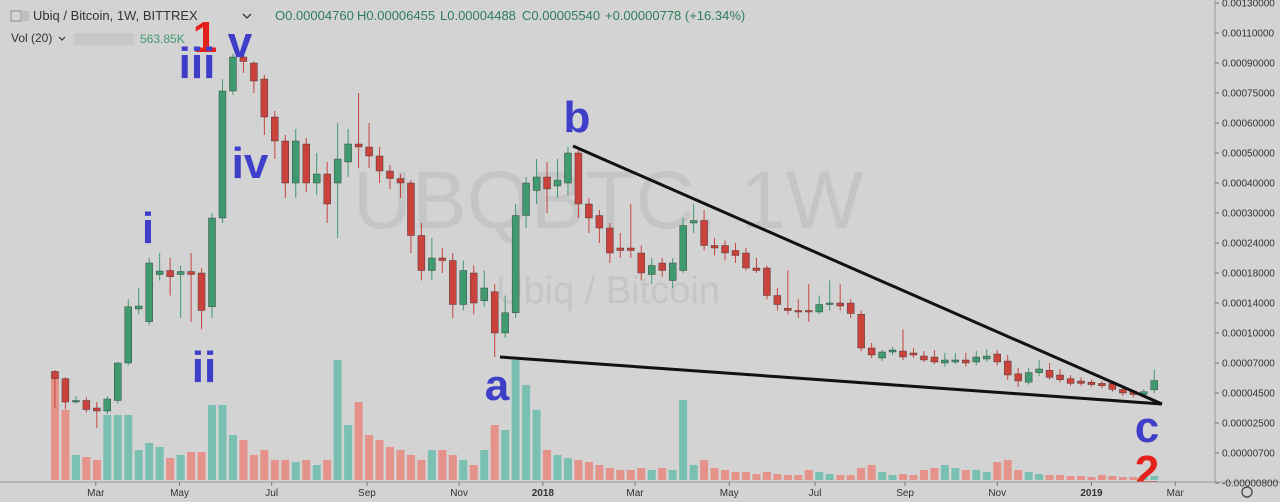 This screenshot has height=502, width=1280. Describe the element at coordinates (271, 493) in the screenshot. I see `x-tick-label: Jul` at that location.